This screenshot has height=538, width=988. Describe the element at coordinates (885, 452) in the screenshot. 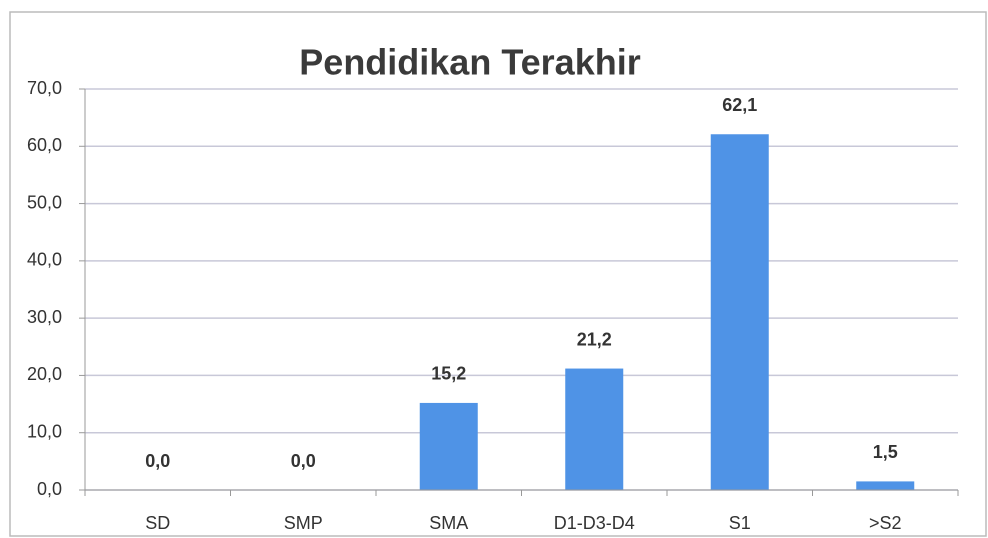

I see `data-label: 1,5` at that location.